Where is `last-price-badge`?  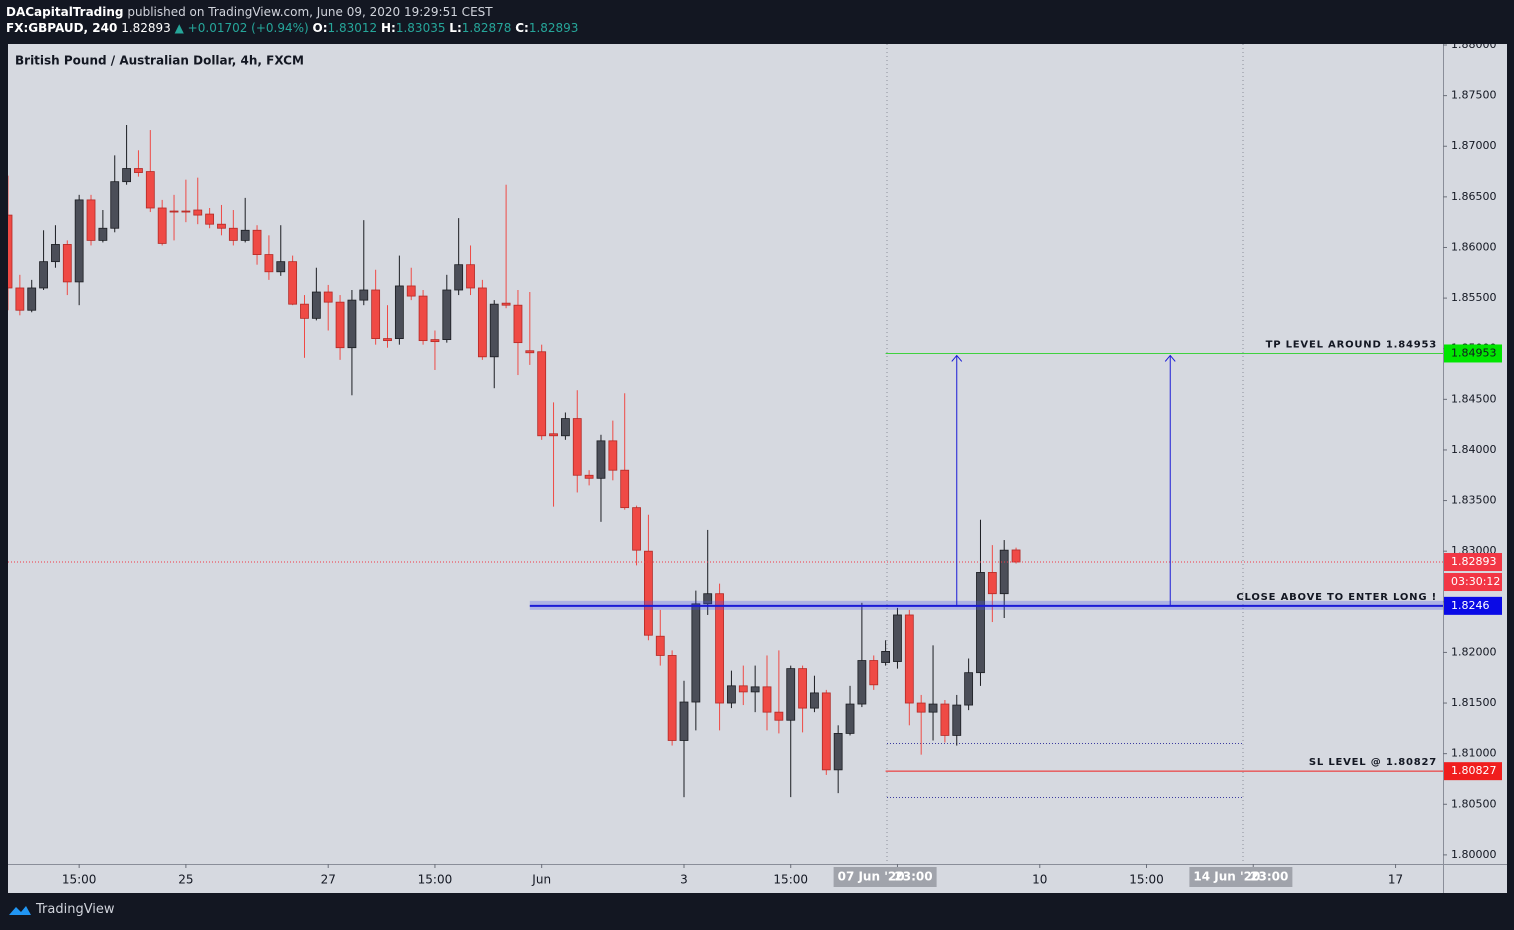
last-price-badge is located at coordinates (1473, 562).